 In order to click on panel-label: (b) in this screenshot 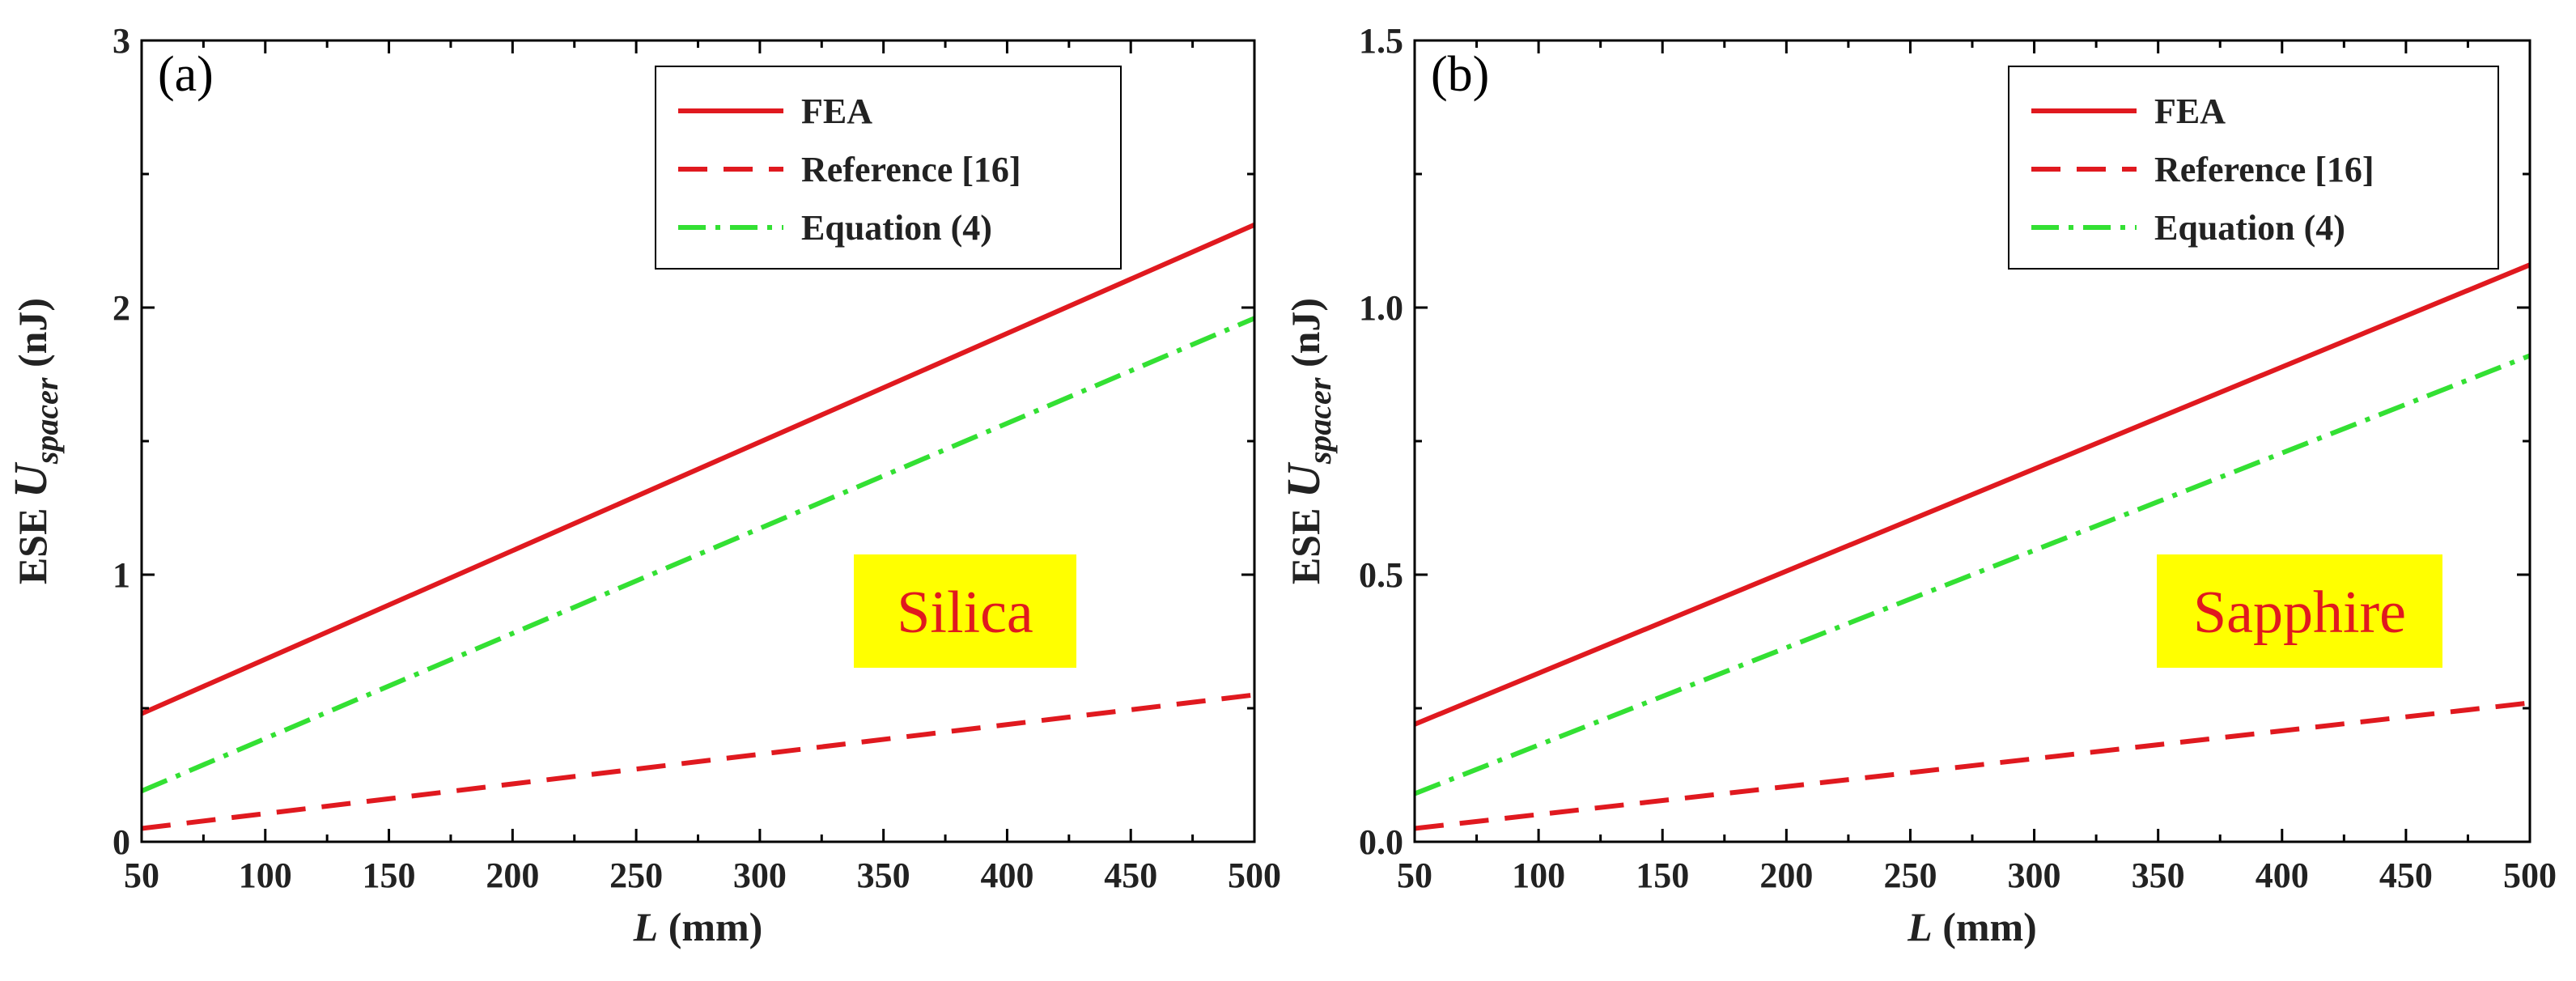, I will do `click(1460, 74)`.